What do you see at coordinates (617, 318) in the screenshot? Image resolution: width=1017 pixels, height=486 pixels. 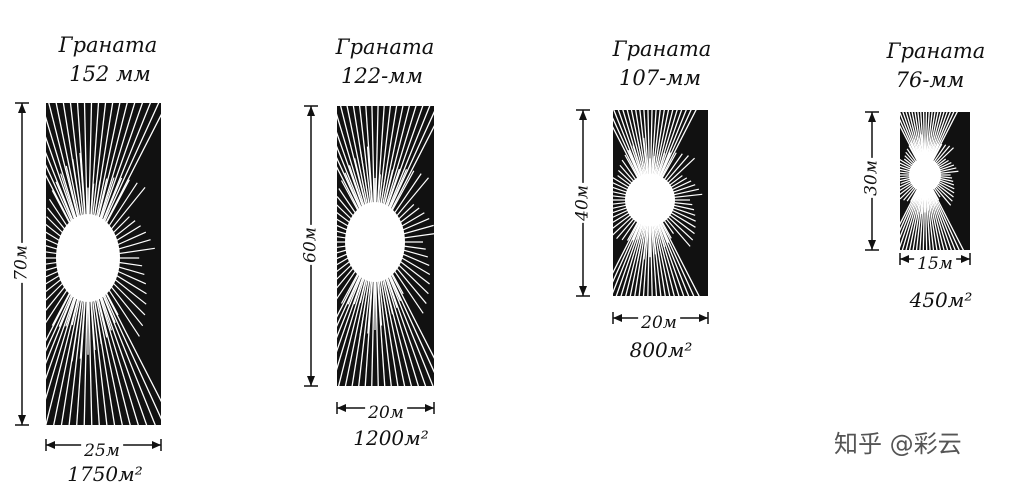 I see `shell-3-width-arrow-left` at bounding box center [617, 318].